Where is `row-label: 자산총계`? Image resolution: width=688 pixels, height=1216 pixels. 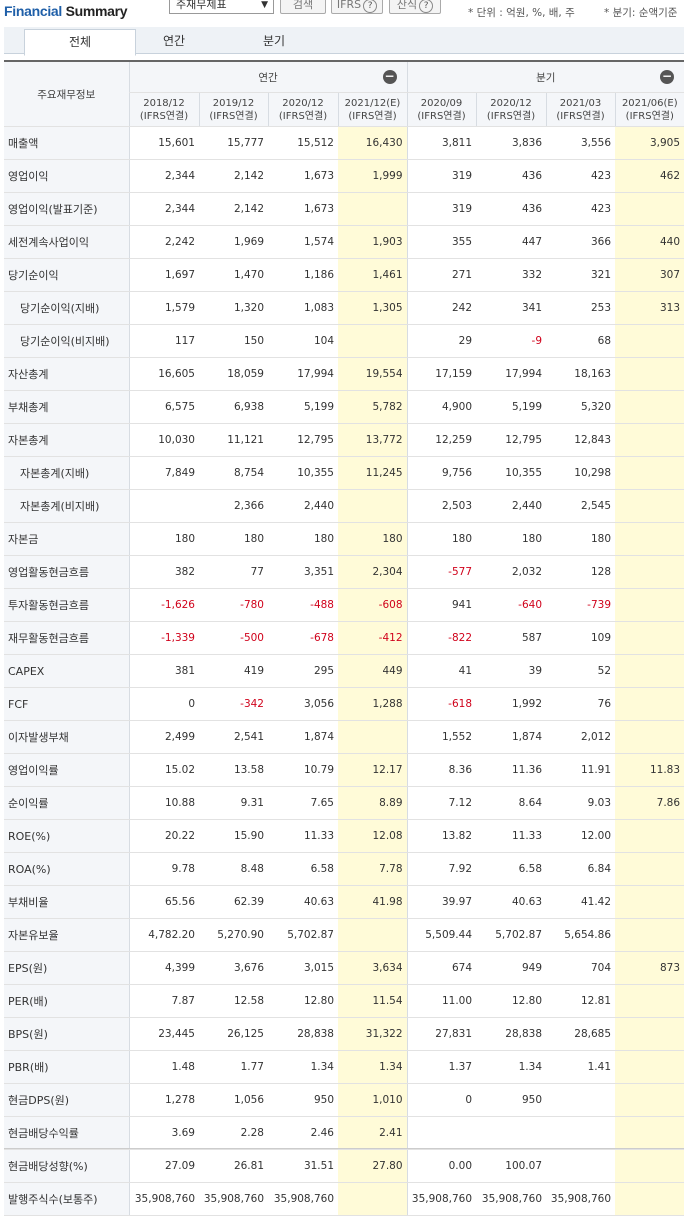
row-label: 자산총계 is located at coordinates (66, 374).